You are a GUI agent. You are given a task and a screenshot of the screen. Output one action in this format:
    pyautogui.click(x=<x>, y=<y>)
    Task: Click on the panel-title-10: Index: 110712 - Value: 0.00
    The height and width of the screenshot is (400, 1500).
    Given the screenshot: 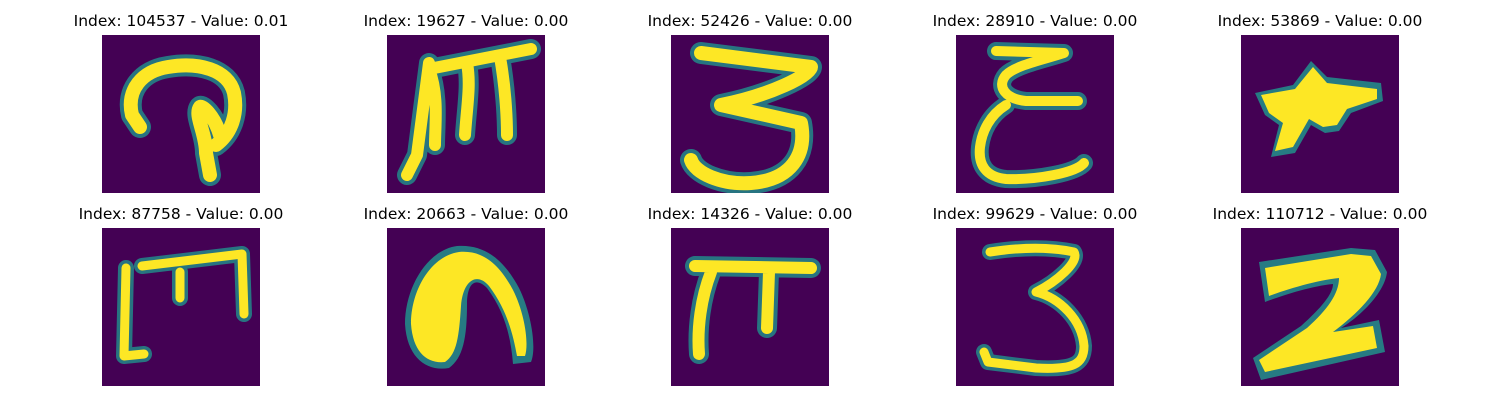 What is the action you would take?
    pyautogui.click(x=1320, y=214)
    